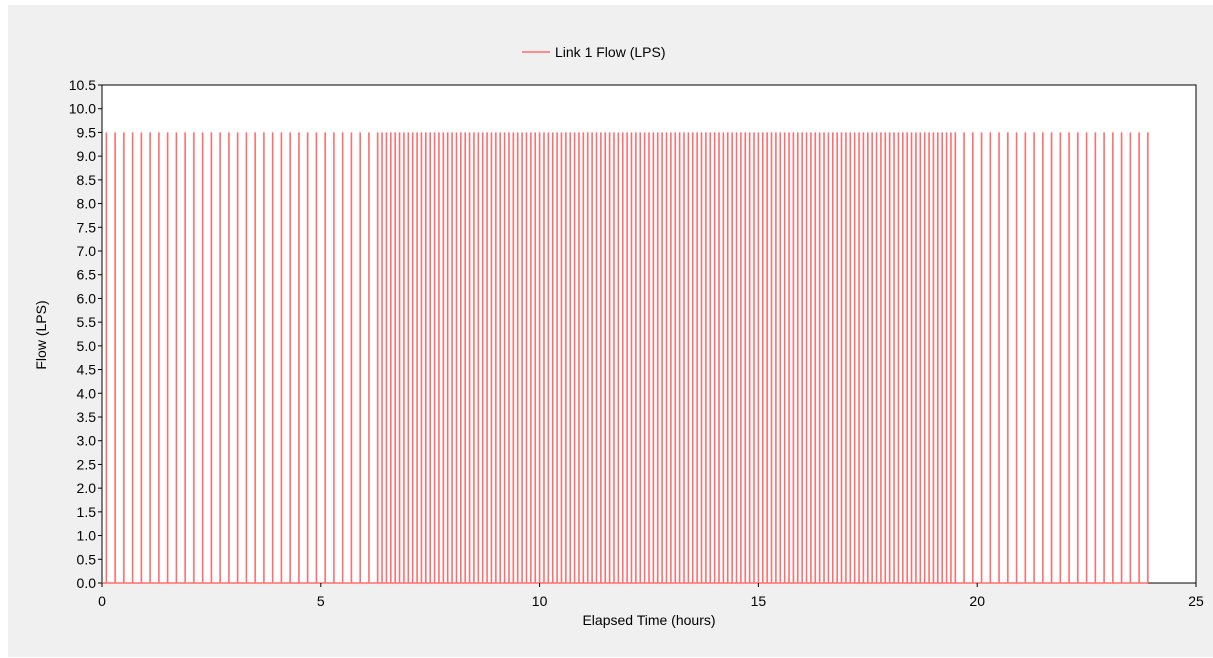 Image resolution: width=1213 pixels, height=658 pixels. What do you see at coordinates (87, 346) in the screenshot?
I see `y-tick-label: 5.0` at bounding box center [87, 346].